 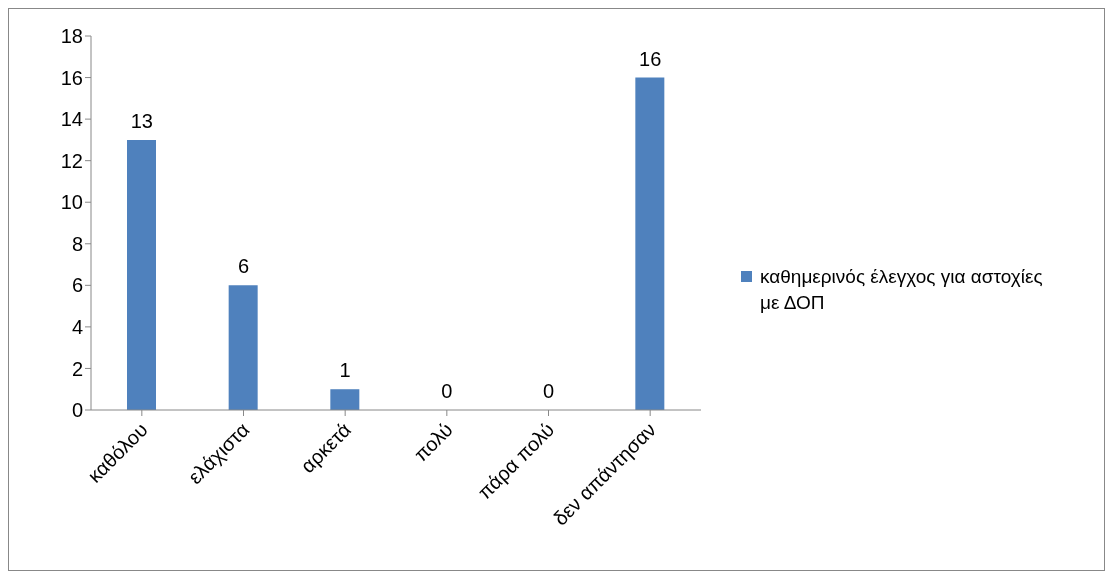 I want to click on data-label: 1, so click(x=345, y=370).